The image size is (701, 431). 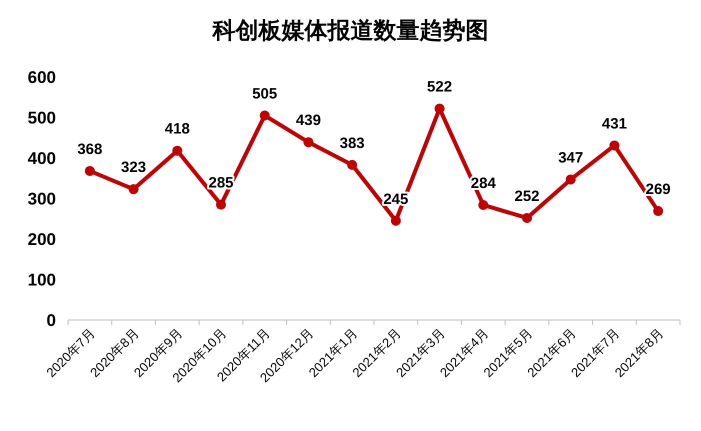 What do you see at coordinates (42, 118) in the screenshot?
I see `y-tick-label: 500` at bounding box center [42, 118].